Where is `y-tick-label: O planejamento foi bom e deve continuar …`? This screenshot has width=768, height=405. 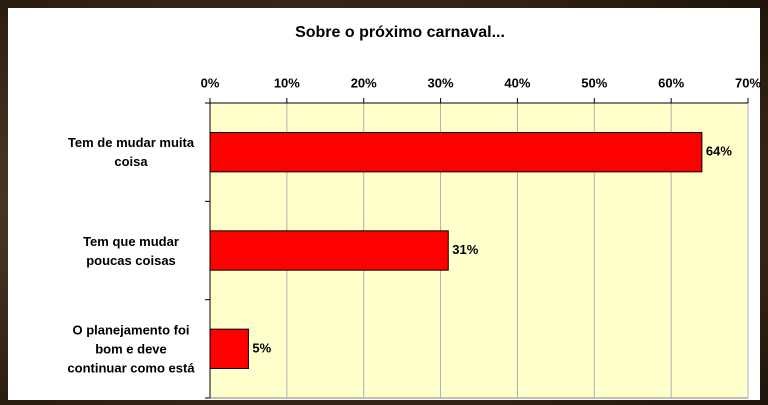 y-tick-label: O planejamento foi bom e deve continuar … is located at coordinates (131, 349).